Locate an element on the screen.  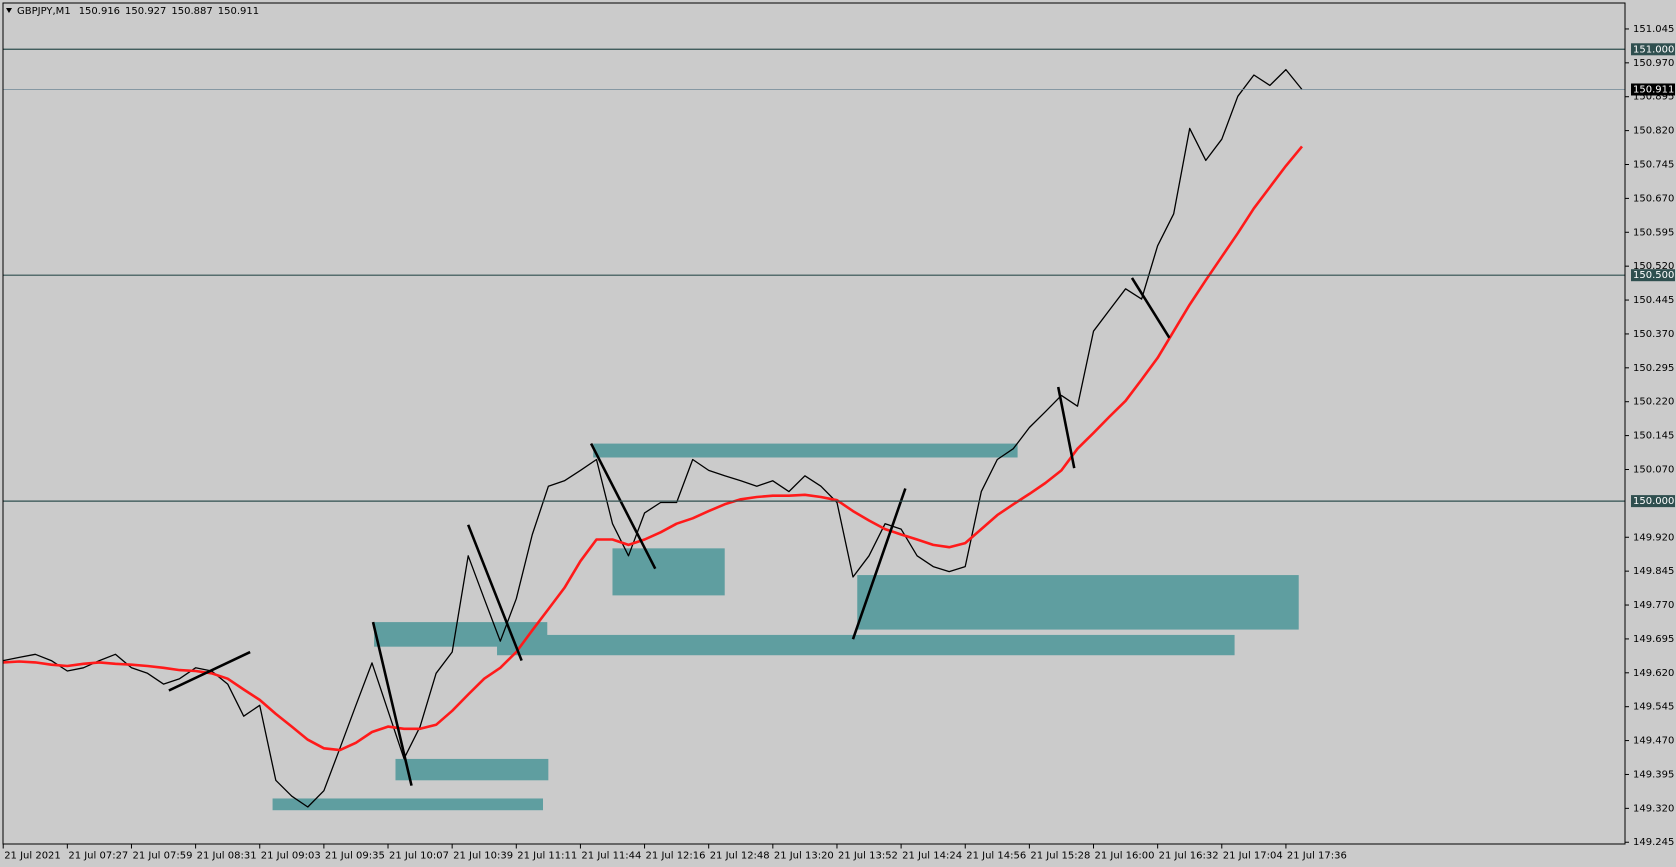
low: 150.887 is located at coordinates (191, 11).